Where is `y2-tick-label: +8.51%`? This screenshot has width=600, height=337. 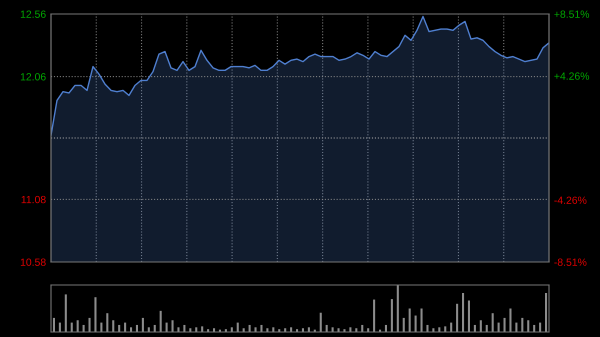
y2-tick-label: +8.51% is located at coordinates (572, 14).